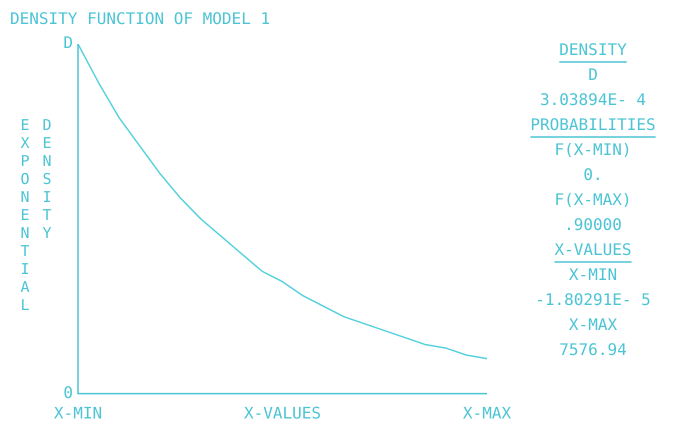  What do you see at coordinates (593, 150) in the screenshot?
I see `text: F(X-MIN)` at bounding box center [593, 150].